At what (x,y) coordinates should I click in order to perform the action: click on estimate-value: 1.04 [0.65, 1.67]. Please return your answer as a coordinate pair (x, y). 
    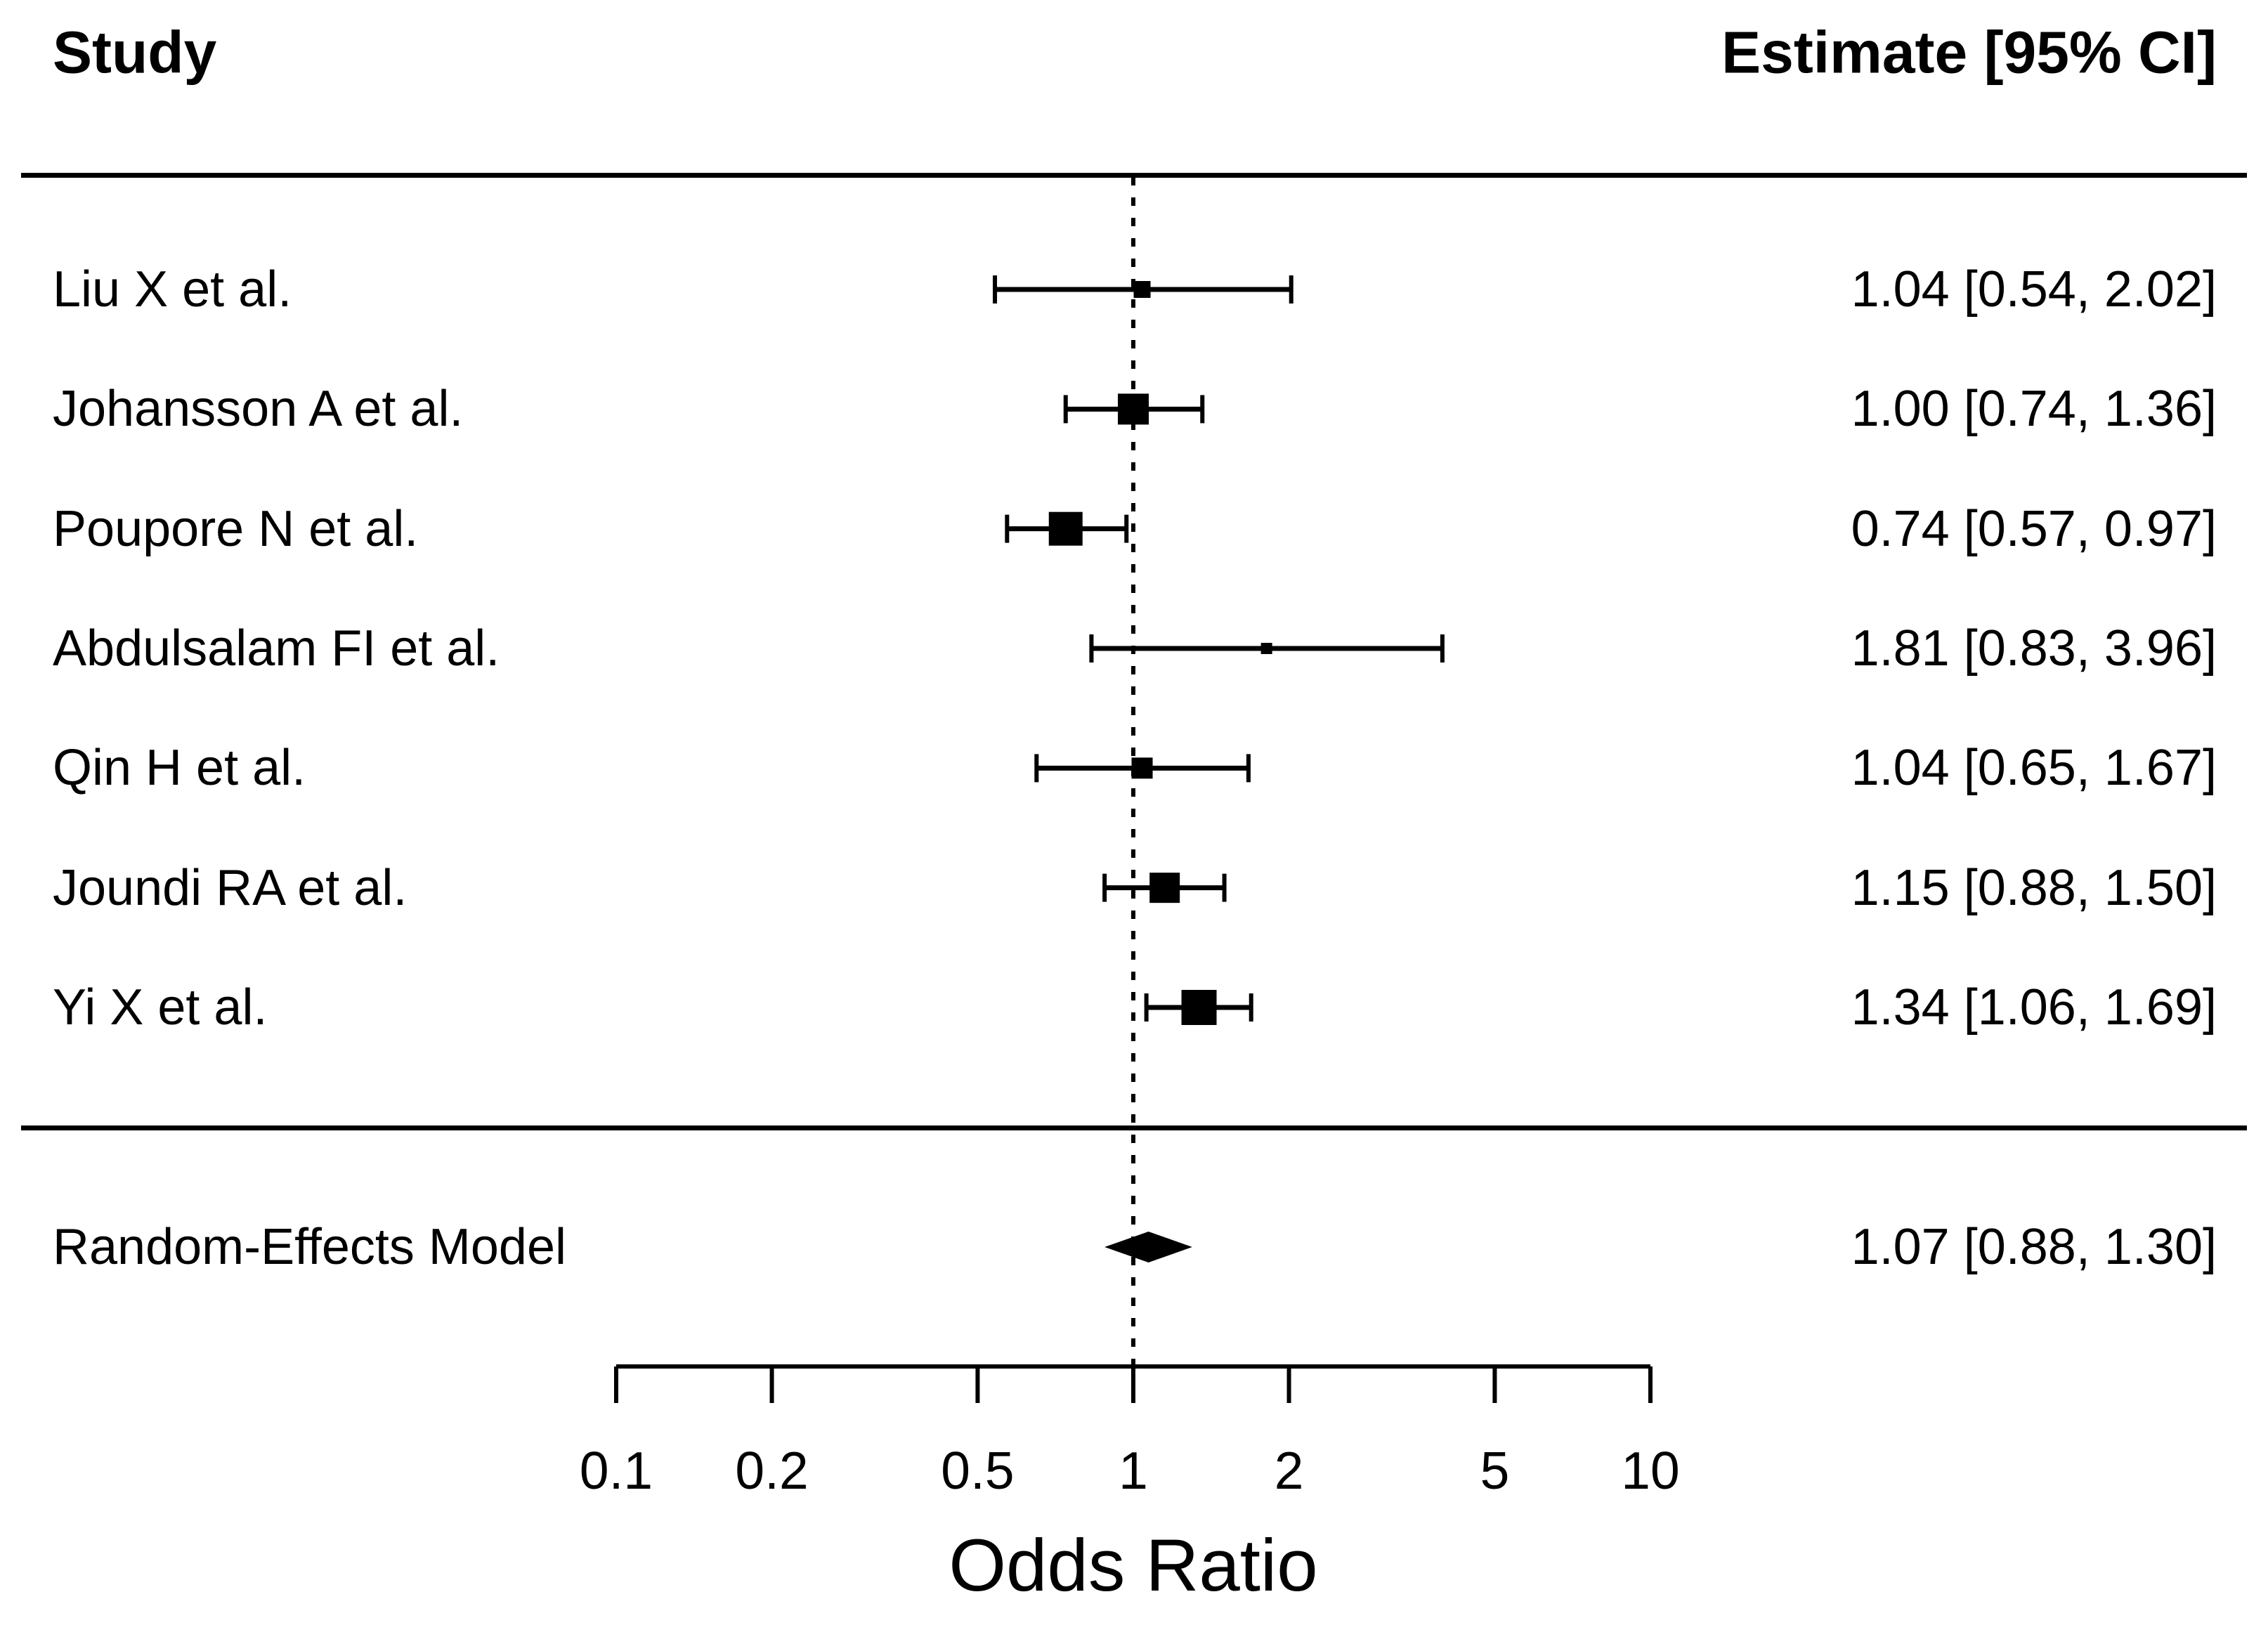
    Looking at the image, I should click on (2034, 768).